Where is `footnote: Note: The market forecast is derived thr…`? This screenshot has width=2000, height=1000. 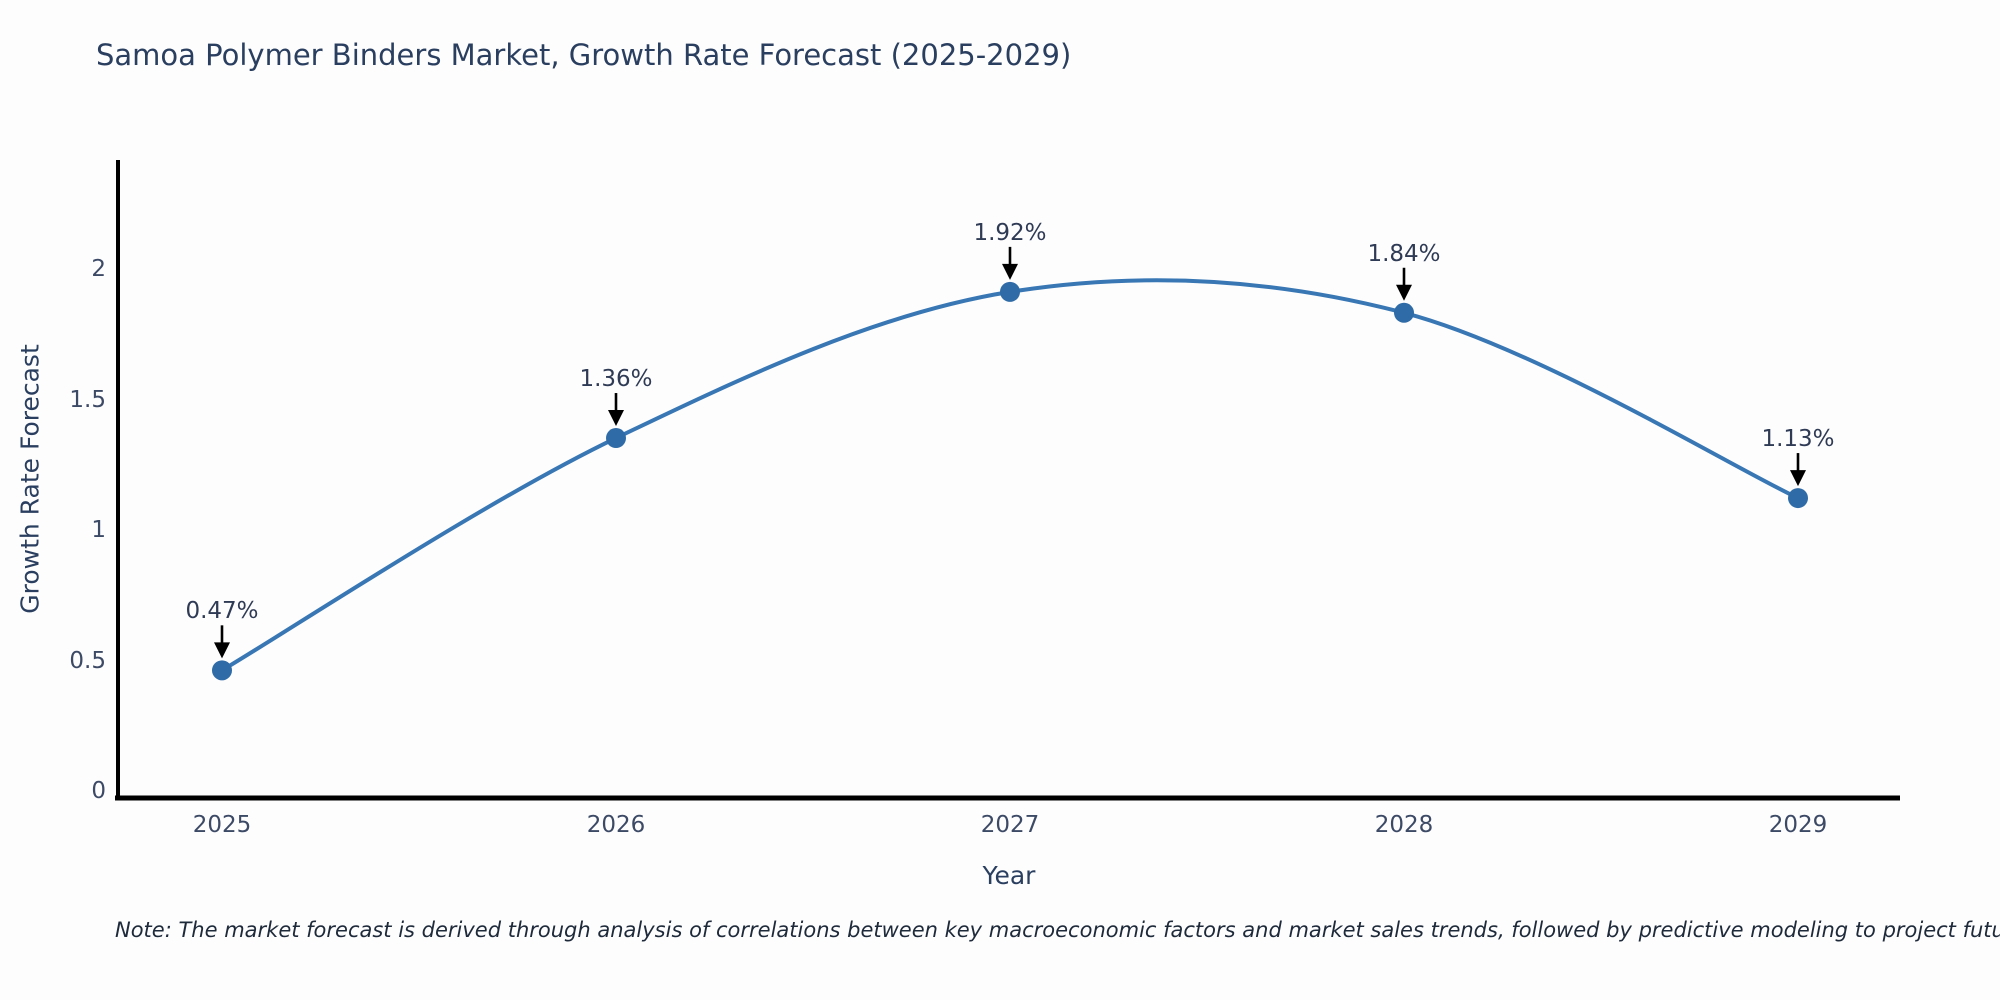 footnote: Note: The market forecast is derived thr… is located at coordinates (1057, 930).